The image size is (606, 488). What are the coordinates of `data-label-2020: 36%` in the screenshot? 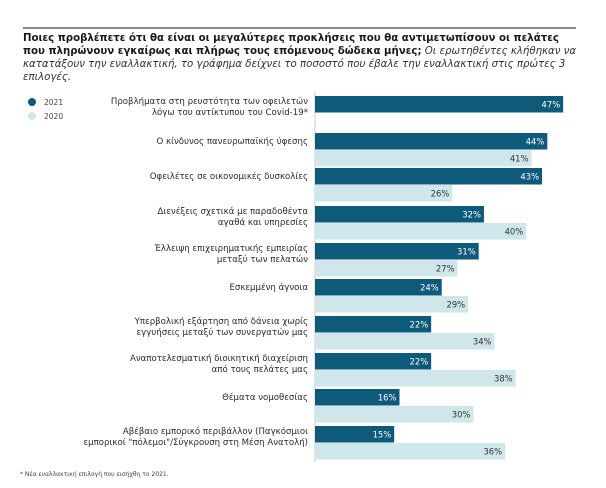 It's located at (492, 451).